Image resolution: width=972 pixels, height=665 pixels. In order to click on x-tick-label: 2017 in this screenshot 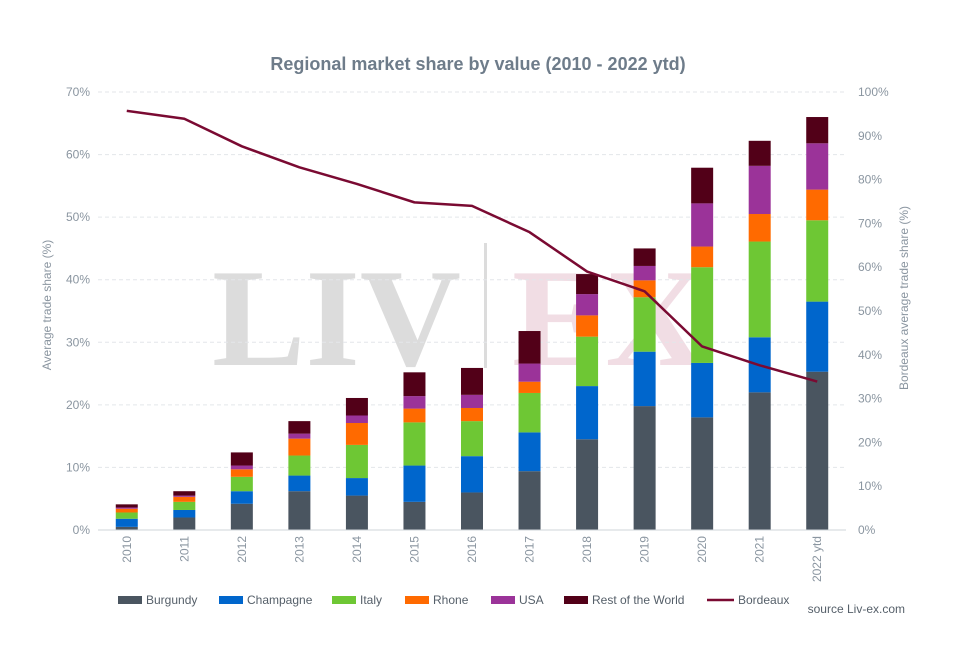, I will do `click(530, 549)`.